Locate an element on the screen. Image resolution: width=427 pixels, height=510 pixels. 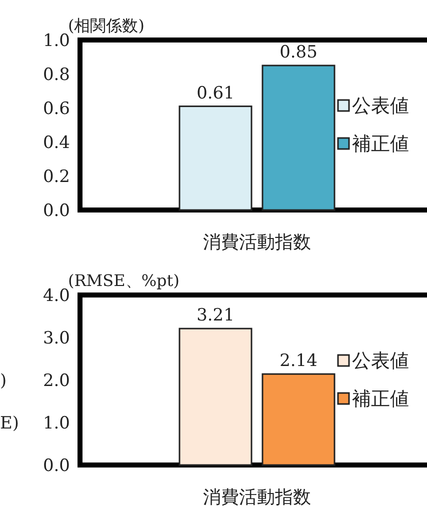
data-label: 0.61 is located at coordinates (215, 93).